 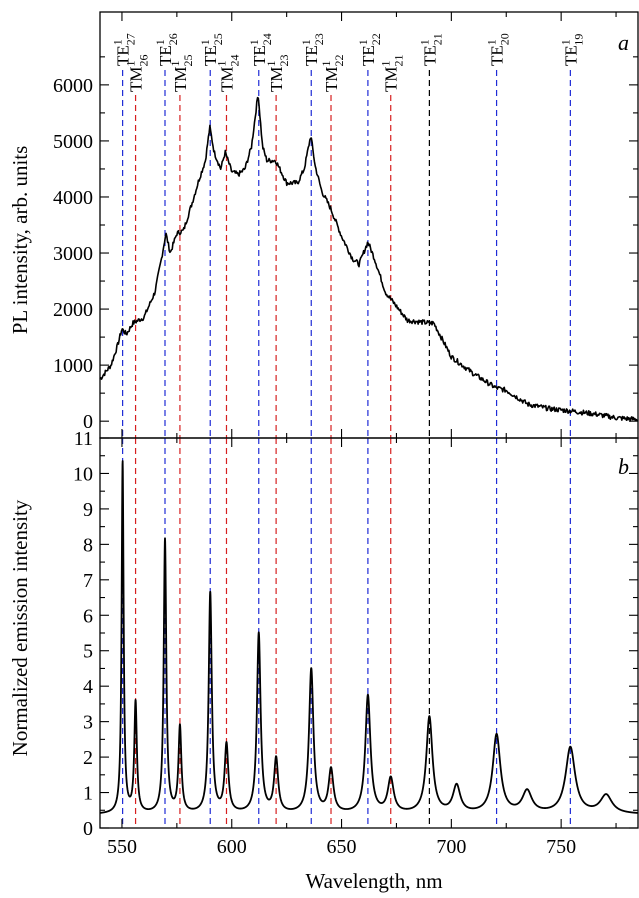 What do you see at coordinates (332, 74) in the screenshot?
I see `mode-label-tm22: TM122` at bounding box center [332, 74].